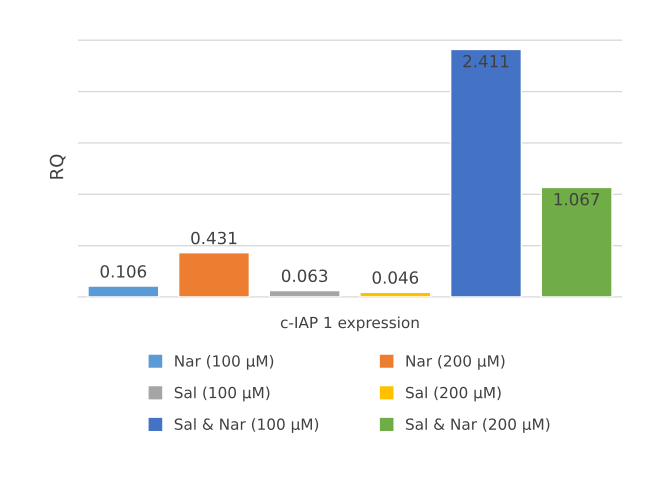 Image resolution: width=653 pixels, height=485 pixels. What do you see at coordinates (453, 394) in the screenshot?
I see `legend-label: Sal (200 µM)` at bounding box center [453, 394].